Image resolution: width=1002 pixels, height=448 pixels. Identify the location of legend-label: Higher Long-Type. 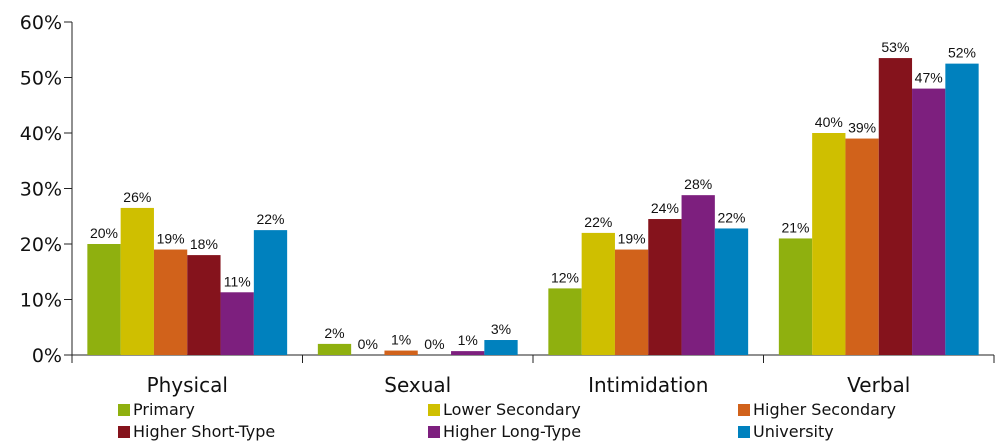
(512, 431).